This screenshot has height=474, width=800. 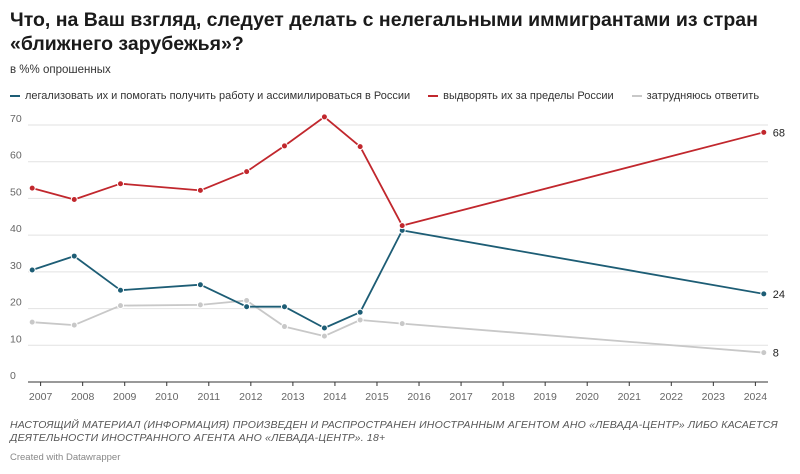 I want to click on x-tick-label-2011: 2011, so click(x=208, y=397).